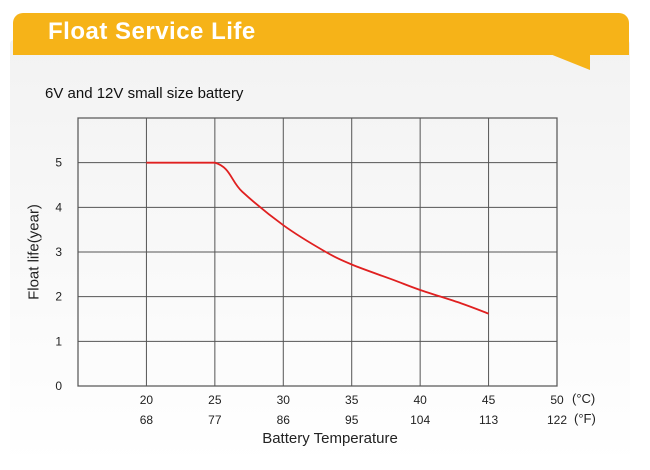 The height and width of the screenshot is (470, 650). Describe the element at coordinates (420, 420) in the screenshot. I see `x-tick-label-fahrenheit: 104` at that location.